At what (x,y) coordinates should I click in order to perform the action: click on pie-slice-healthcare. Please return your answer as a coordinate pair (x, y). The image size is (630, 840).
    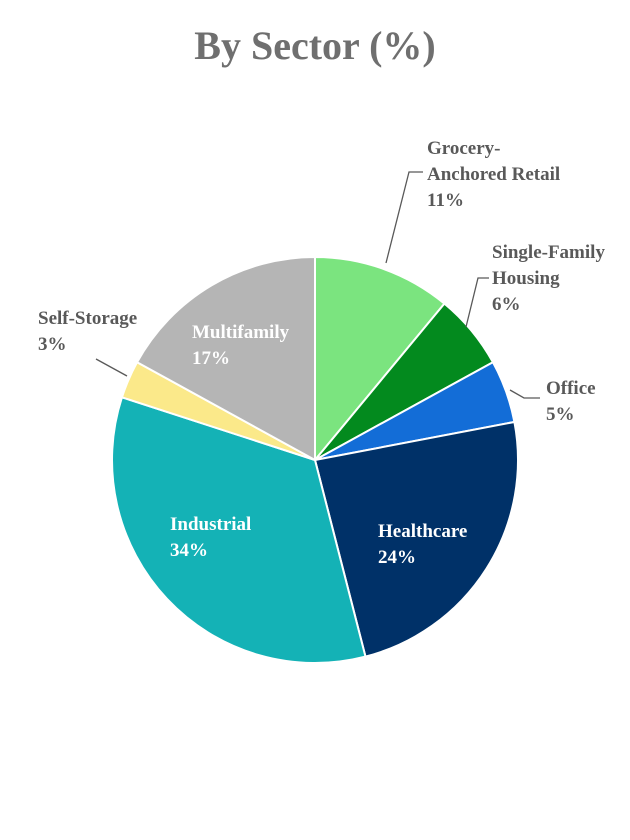
    Looking at the image, I should click on (416, 539).